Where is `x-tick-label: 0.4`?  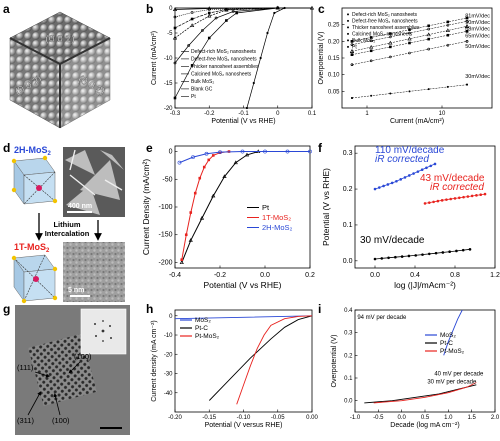
x-tick-label: 0.4 is located at coordinates (415, 275).